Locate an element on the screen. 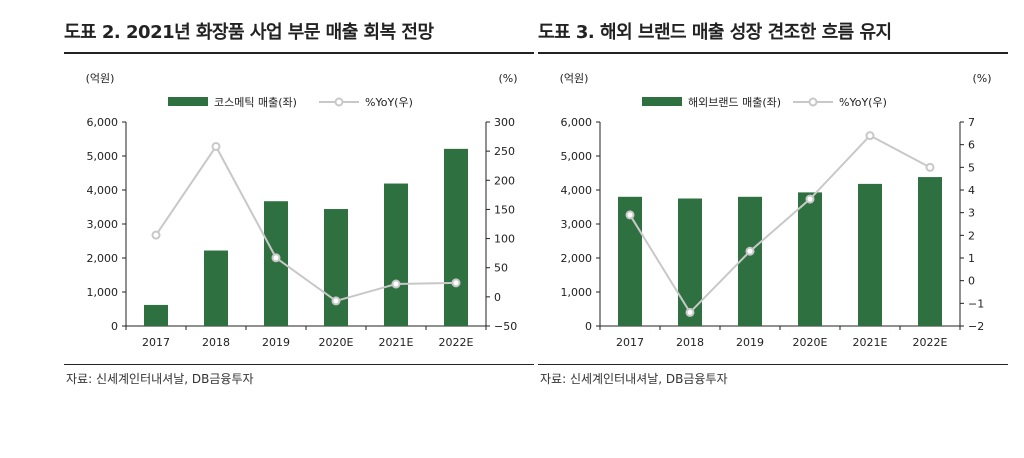 This screenshot has width=1024, height=458. right-axis-tick-label: 2 is located at coordinates (971, 235).